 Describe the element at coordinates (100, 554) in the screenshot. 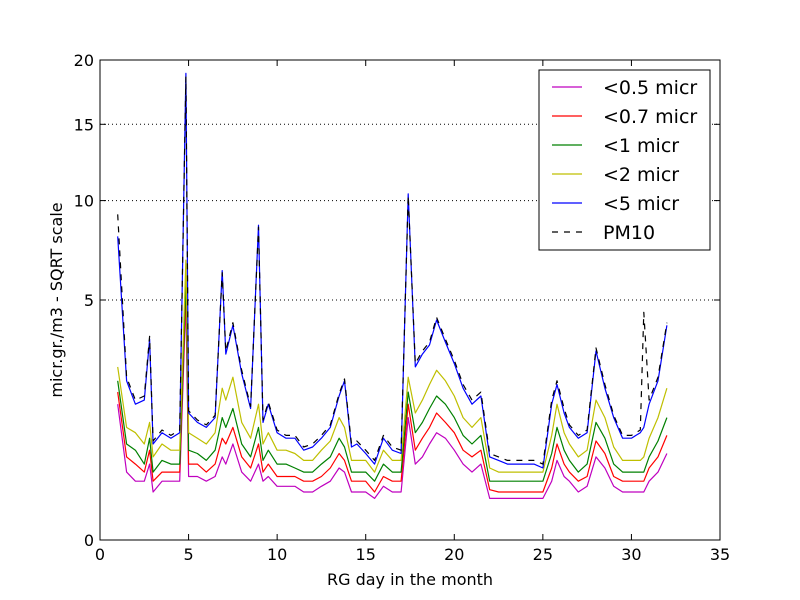

I see `x-tick-label: 0` at that location.